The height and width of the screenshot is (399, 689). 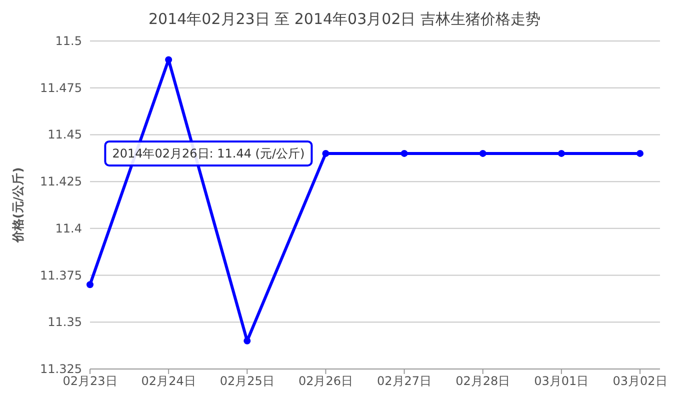 I want to click on y-tick-label: 11.5, so click(x=68, y=41).